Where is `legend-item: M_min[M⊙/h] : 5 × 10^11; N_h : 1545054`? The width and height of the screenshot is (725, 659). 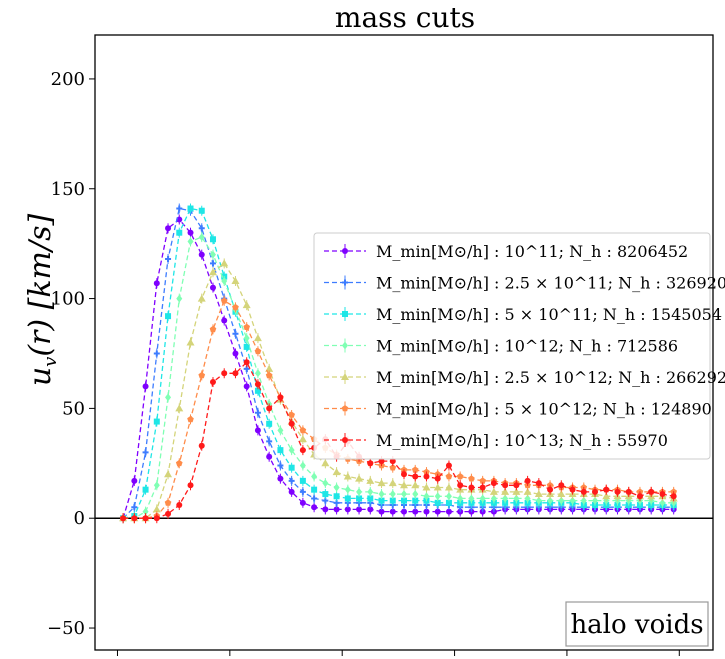
legend-item: M_min[M⊙/h] : 5 × 10^11; N_h : 1545054 is located at coordinates (523, 314).